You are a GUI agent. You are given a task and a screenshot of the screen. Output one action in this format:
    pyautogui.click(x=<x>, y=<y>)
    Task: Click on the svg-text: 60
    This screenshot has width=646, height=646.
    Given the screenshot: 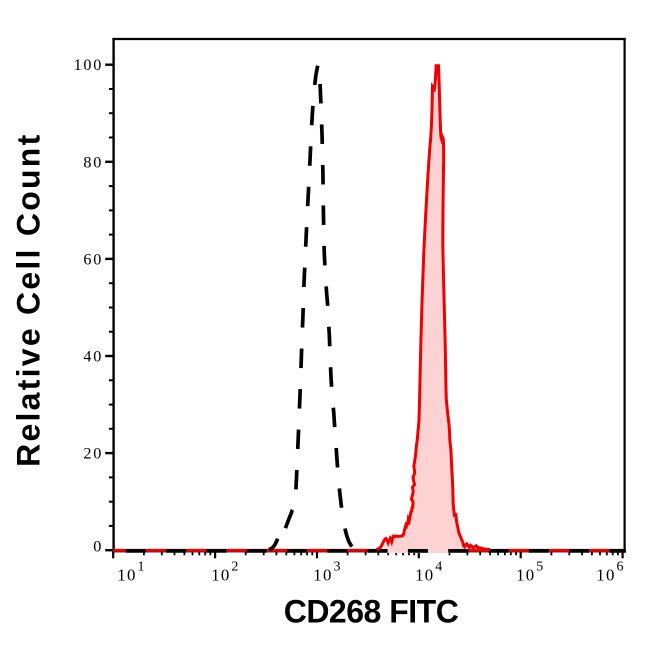 What is the action you would take?
    pyautogui.click(x=93, y=259)
    